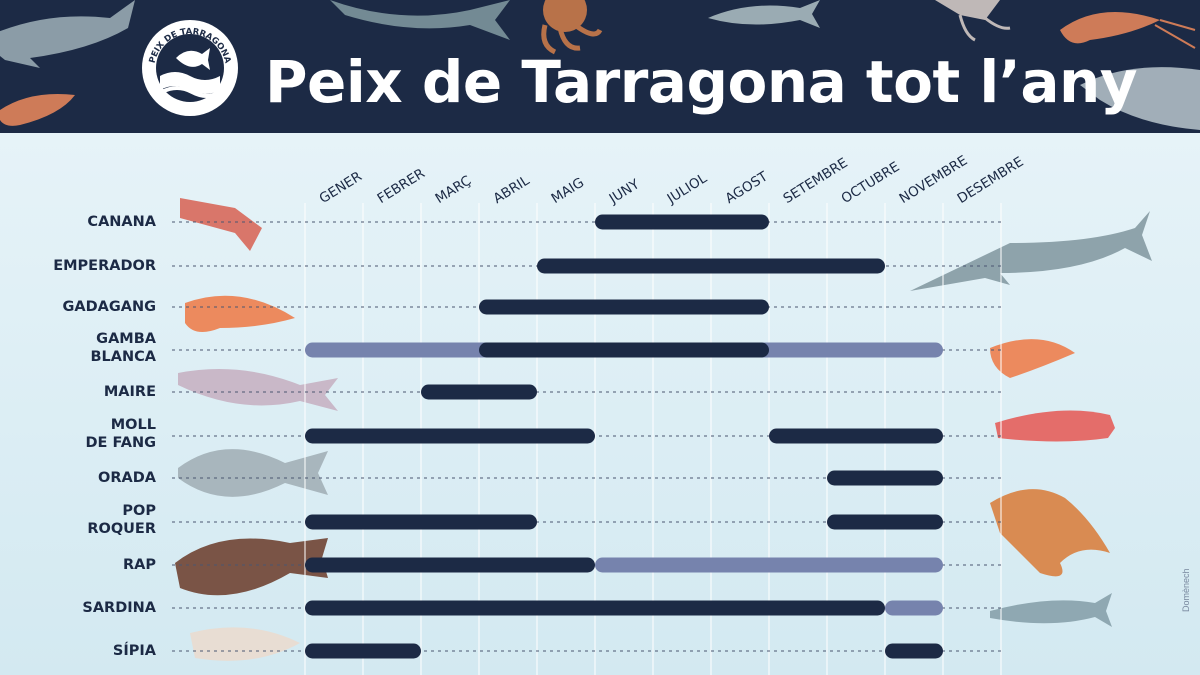  What do you see at coordinates (420, 20) in the screenshot?
I see `mackerel-illustration` at bounding box center [420, 20].